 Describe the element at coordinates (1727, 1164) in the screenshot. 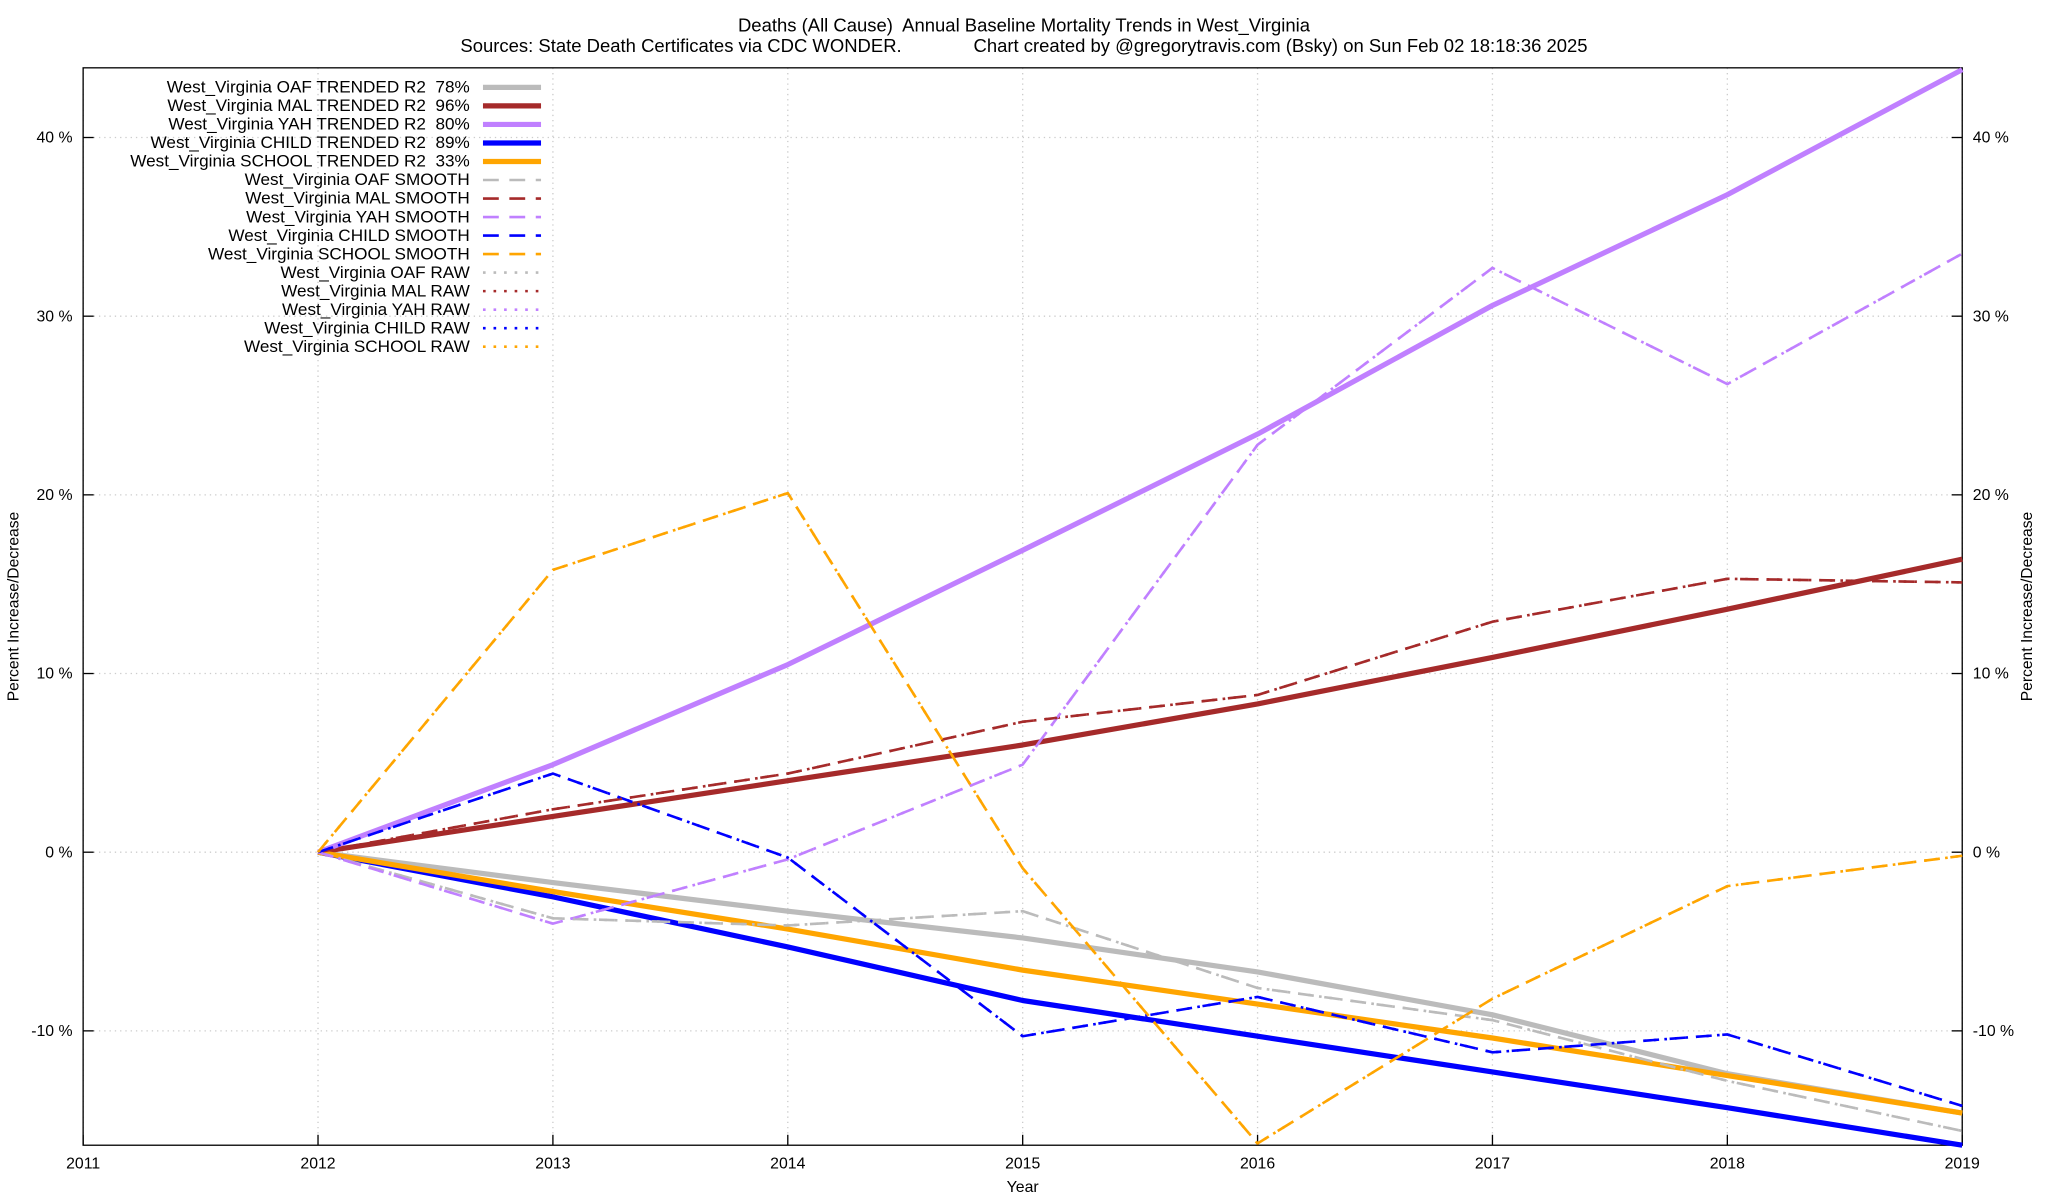

I see `x-tick-label: 2018` at that location.